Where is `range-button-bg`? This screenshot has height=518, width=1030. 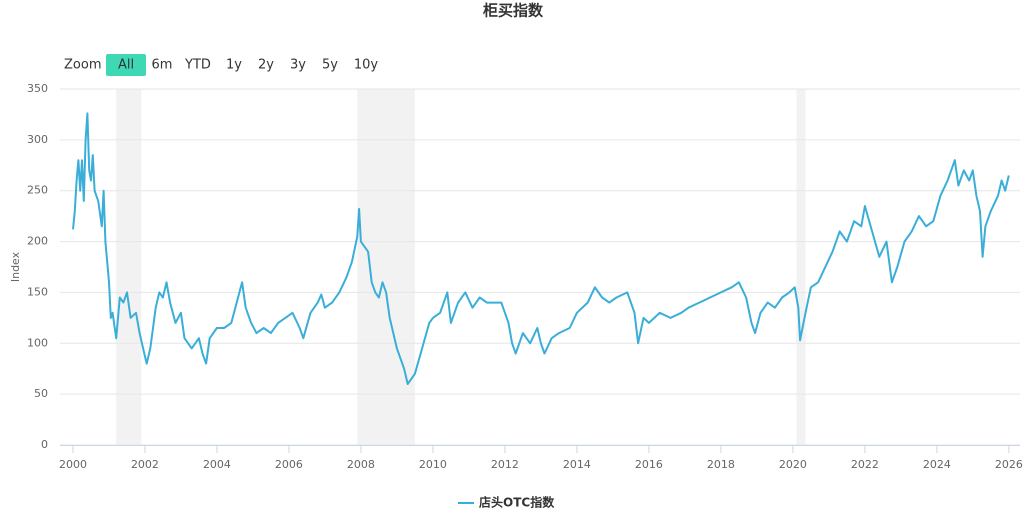
range-button-bg is located at coordinates (126, 65).